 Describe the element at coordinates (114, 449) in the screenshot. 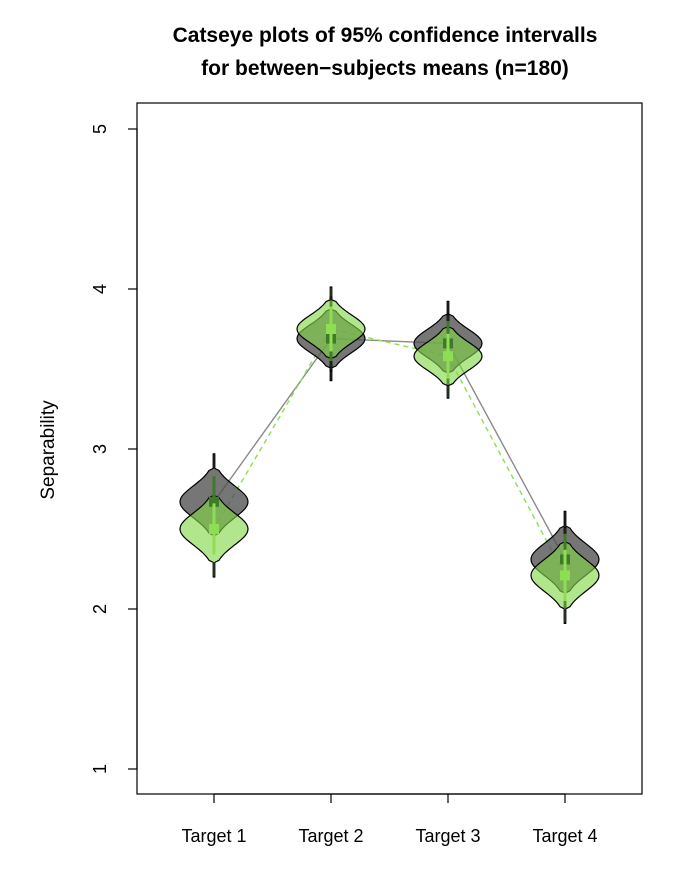

I see `y-axis: 1 2 3 4 5` at that location.